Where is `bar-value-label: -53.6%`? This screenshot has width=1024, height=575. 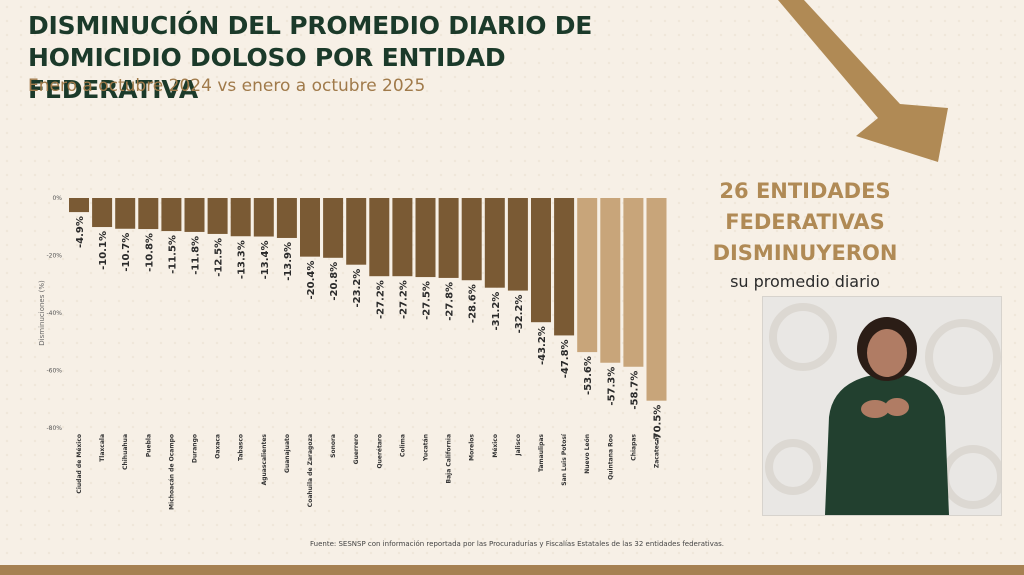
bar-value-label: -53.6% is located at coordinates (588, 375).